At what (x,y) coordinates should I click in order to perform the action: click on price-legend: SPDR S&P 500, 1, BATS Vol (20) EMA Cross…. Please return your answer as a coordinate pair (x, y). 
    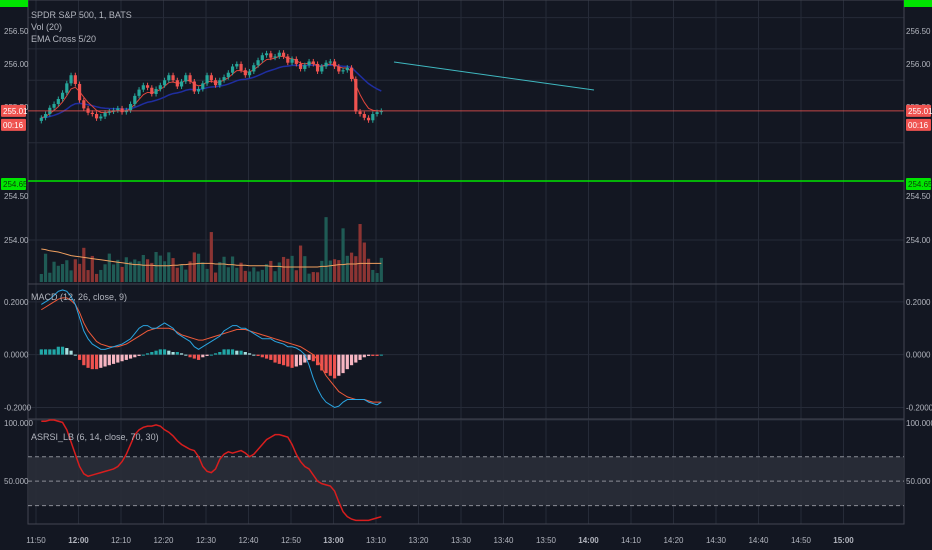
    Looking at the image, I should click on (81, 27).